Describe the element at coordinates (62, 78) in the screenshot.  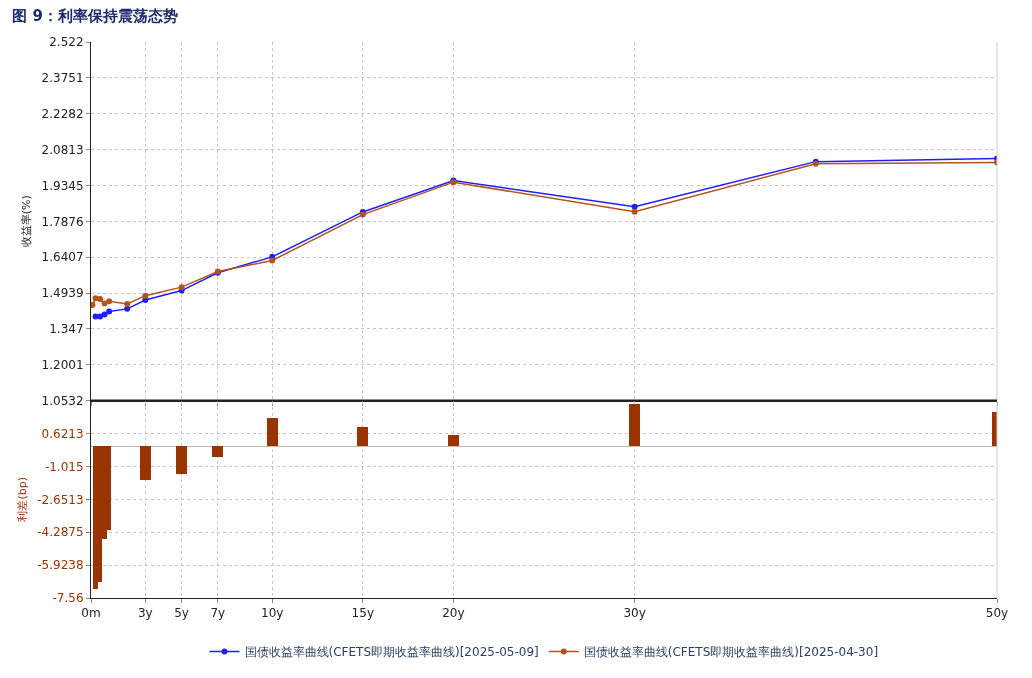
I see `y-tick-label: 2.3751` at that location.